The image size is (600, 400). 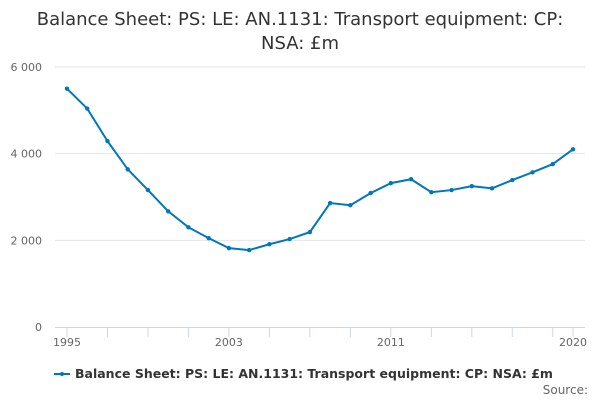 What do you see at coordinates (27, 240) in the screenshot?
I see `y-tick-label: 2 000` at bounding box center [27, 240].